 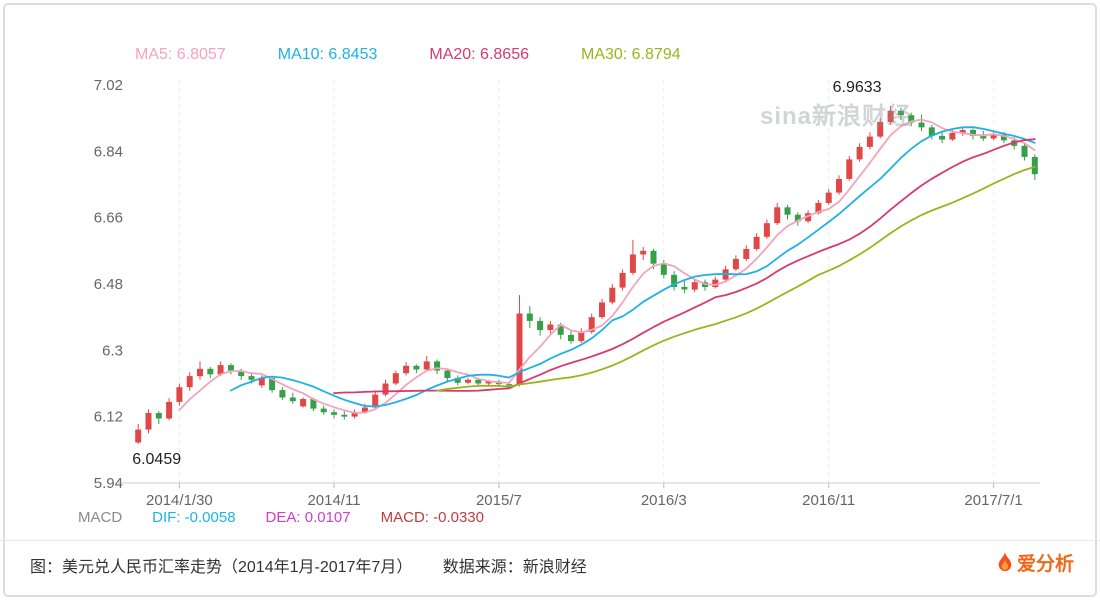 What do you see at coordinates (108, 284) in the screenshot?
I see `y-tick-label: 6.48` at bounding box center [108, 284].